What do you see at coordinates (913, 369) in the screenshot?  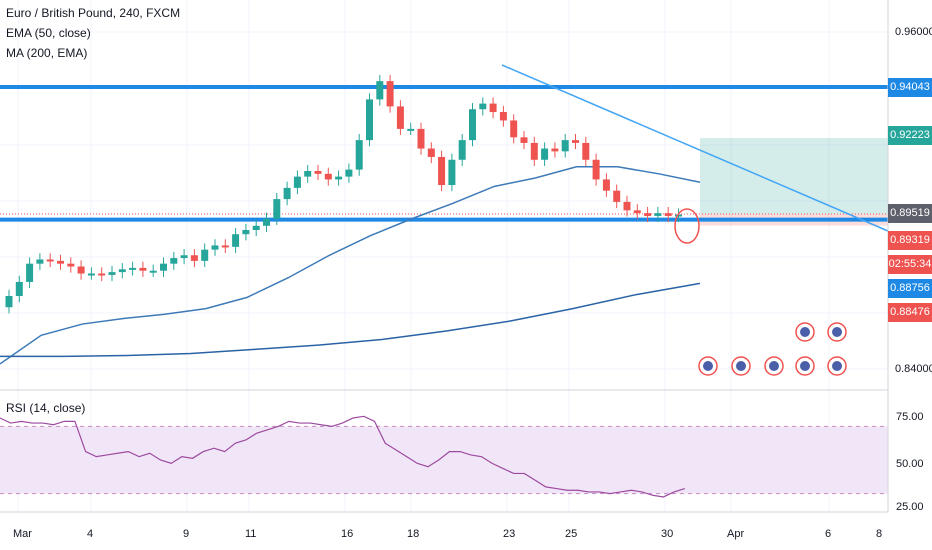 I see `price-tick-label: 0.84000` at bounding box center [913, 369].